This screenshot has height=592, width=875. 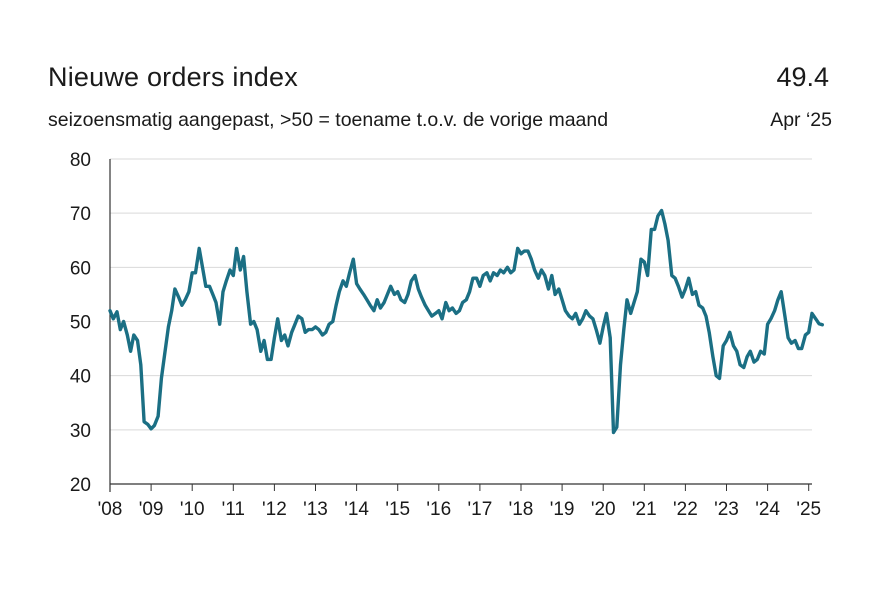 I want to click on y-tick-label: 40, so click(x=80, y=377).